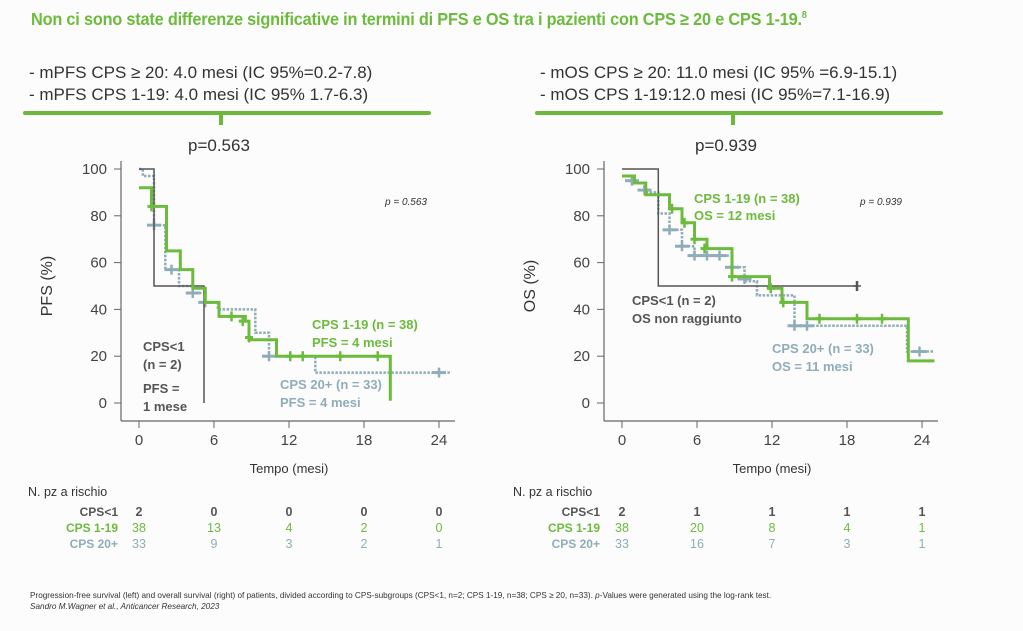 This screenshot has width=1023, height=631. I want to click on os-at-risk-value-cps-20-: 33, so click(622, 544).